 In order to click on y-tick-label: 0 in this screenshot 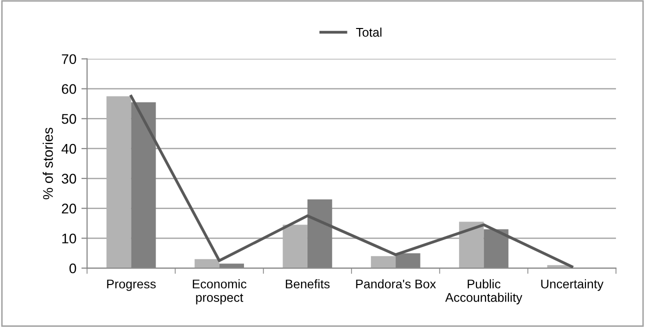, I will do `click(72, 268)`.